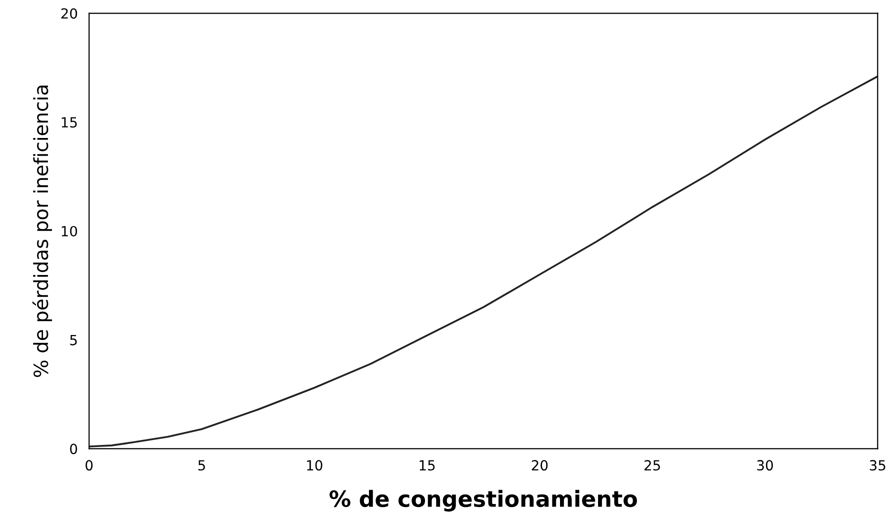  What do you see at coordinates (314, 465) in the screenshot?
I see `x-tick-label: 10` at bounding box center [314, 465].